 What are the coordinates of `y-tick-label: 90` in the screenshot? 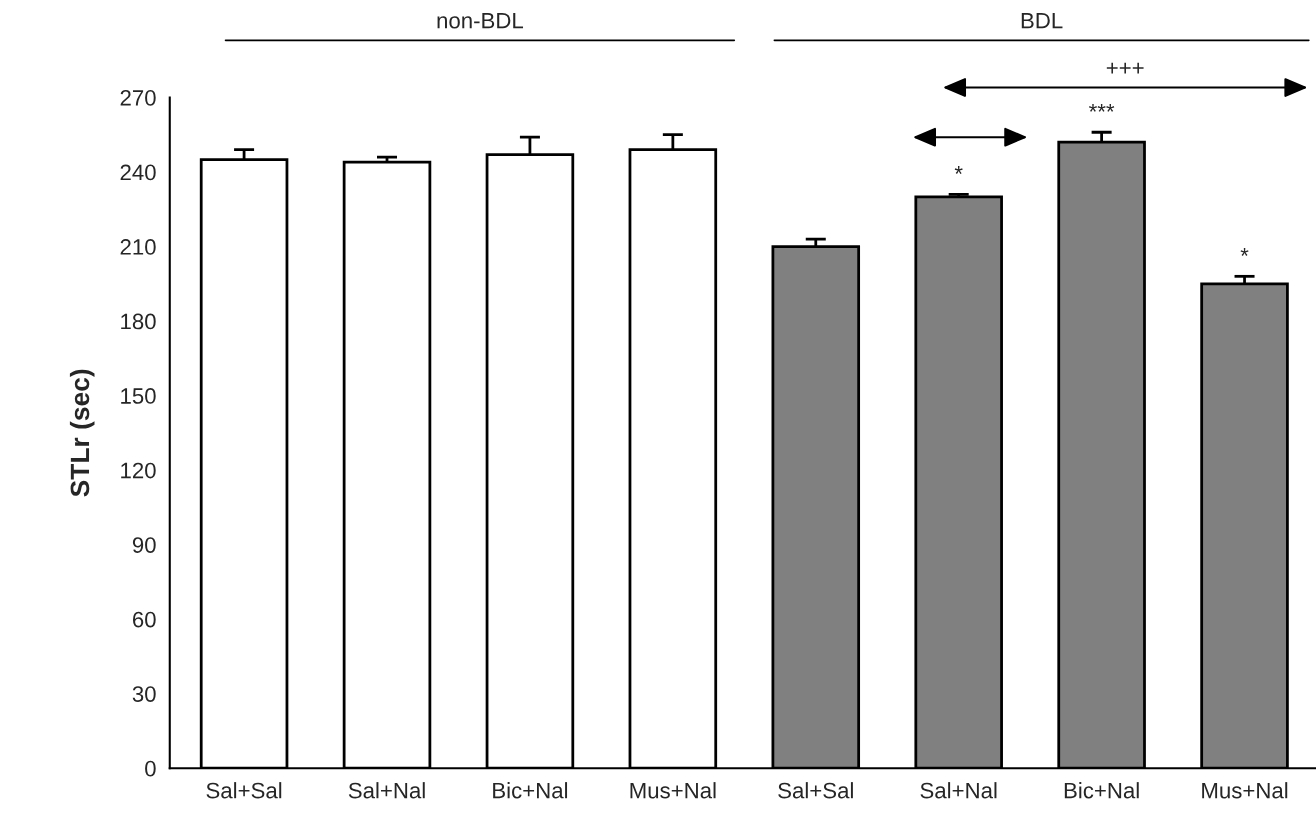 It's located at (144, 545).